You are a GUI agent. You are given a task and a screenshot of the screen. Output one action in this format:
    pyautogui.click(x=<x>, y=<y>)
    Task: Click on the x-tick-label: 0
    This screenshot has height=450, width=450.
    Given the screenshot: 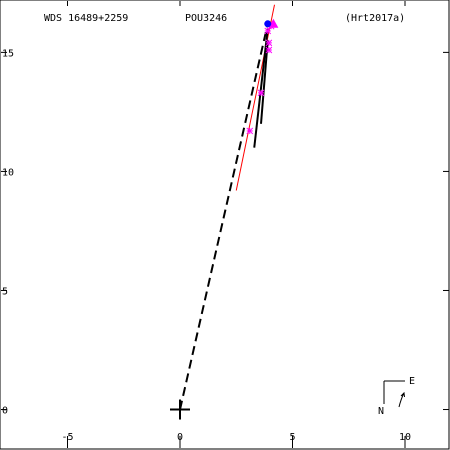 What is the action you would take?
    pyautogui.click(x=180, y=437)
    